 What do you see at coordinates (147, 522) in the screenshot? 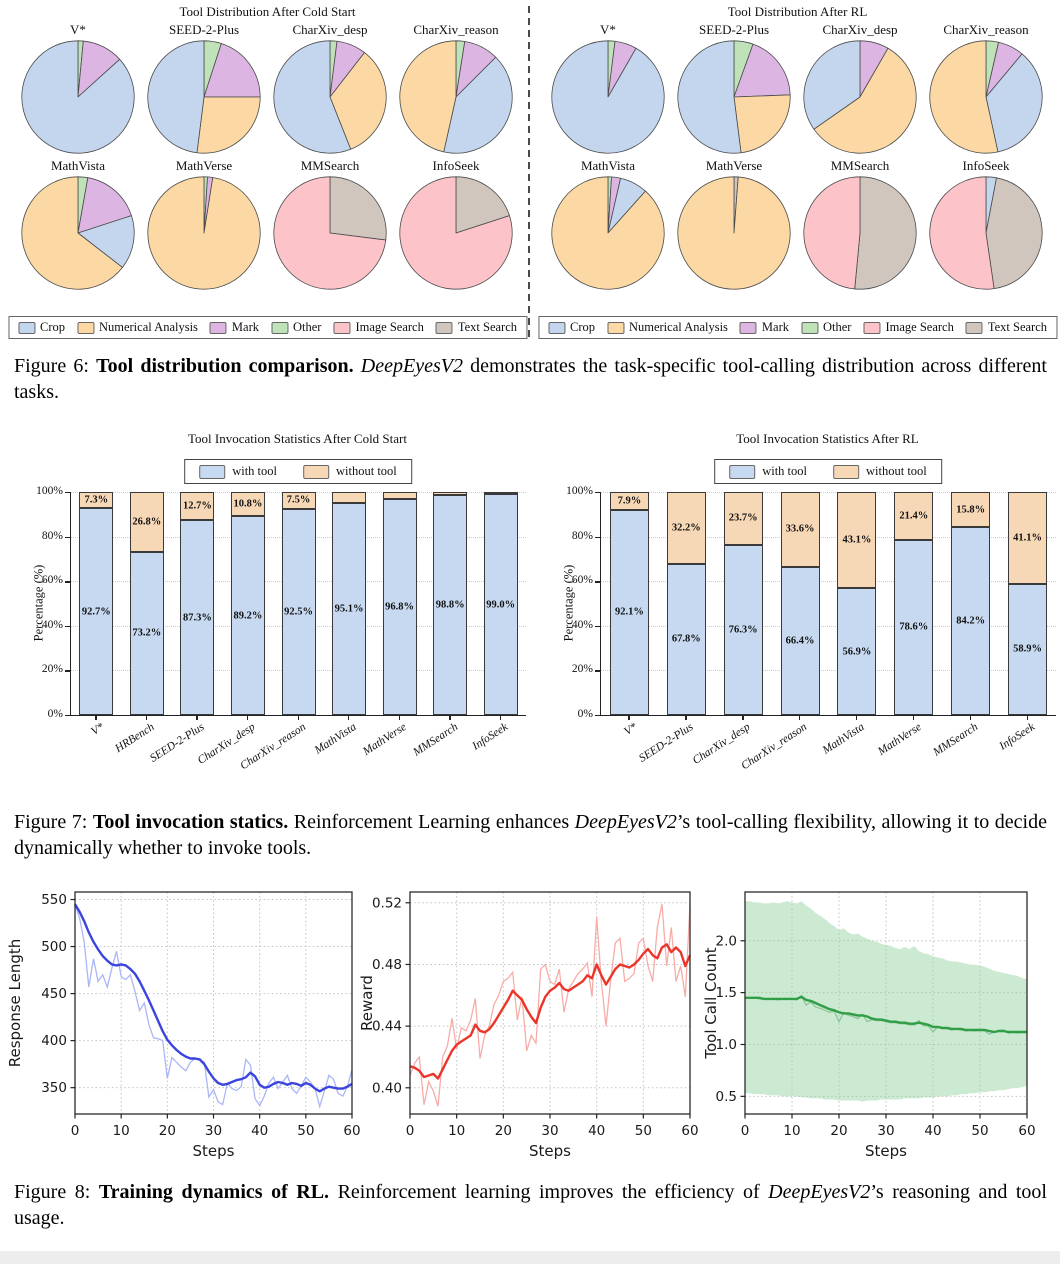
I see `bar-without-tool-hrbench` at bounding box center [147, 522].